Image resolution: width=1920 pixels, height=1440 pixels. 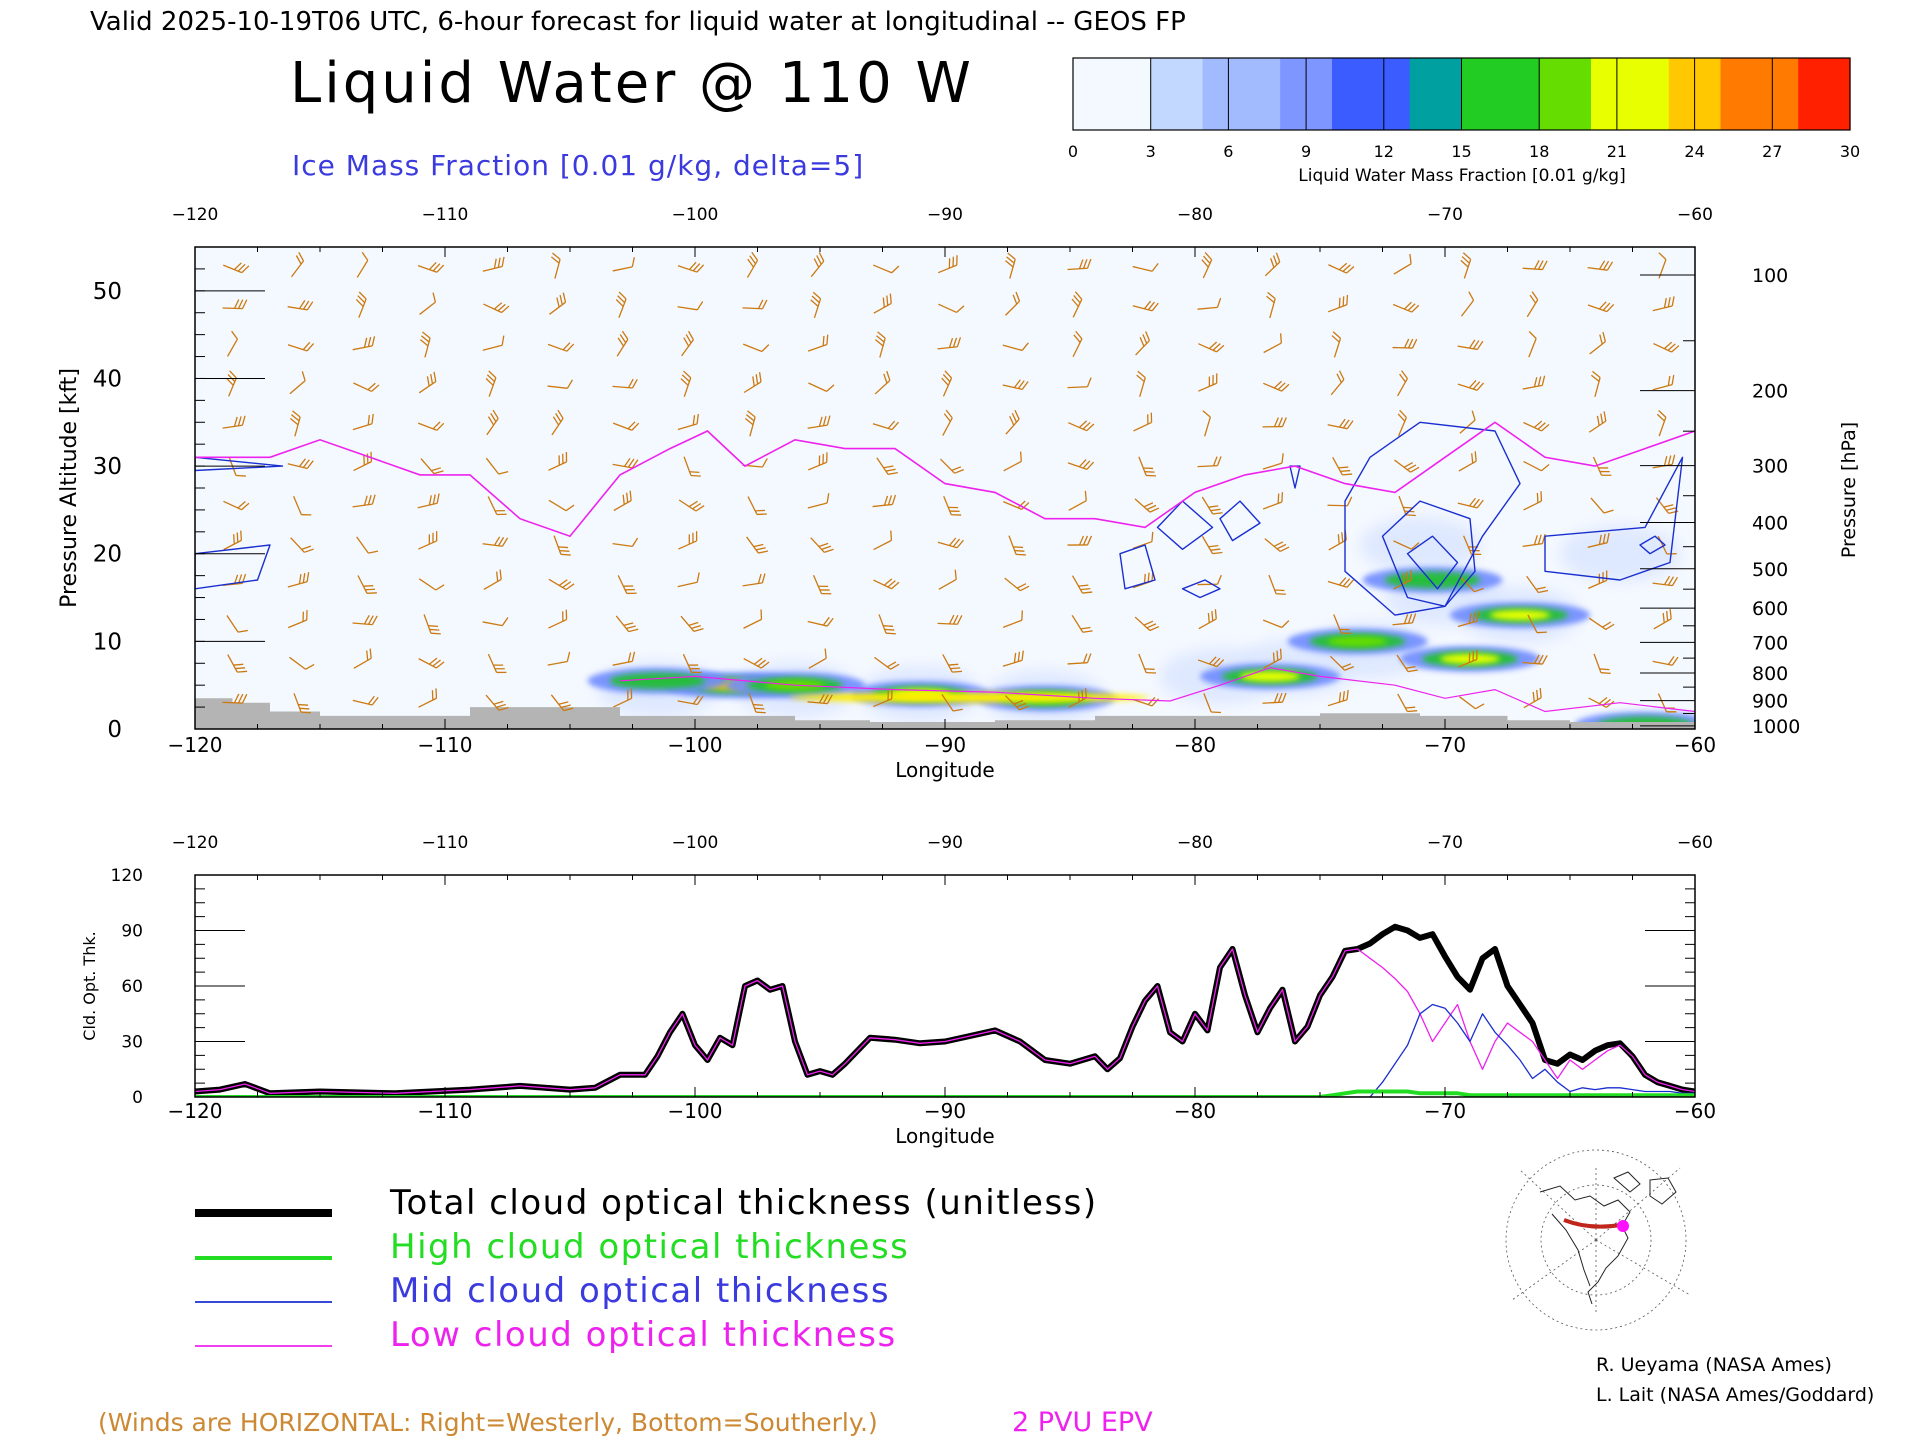 I want to click on x-tick-label: −120, so click(x=195, y=1111).